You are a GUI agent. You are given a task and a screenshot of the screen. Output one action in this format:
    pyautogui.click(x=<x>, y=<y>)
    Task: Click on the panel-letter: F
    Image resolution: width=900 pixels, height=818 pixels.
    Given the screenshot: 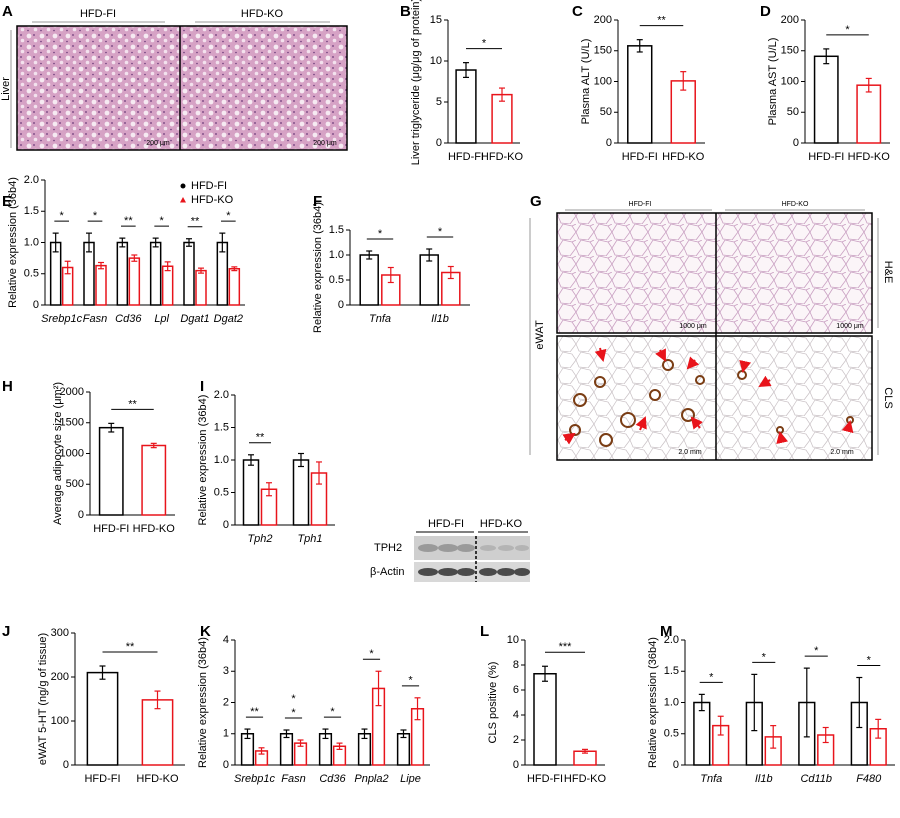 What is the action you would take?
    pyautogui.click(x=317, y=201)
    